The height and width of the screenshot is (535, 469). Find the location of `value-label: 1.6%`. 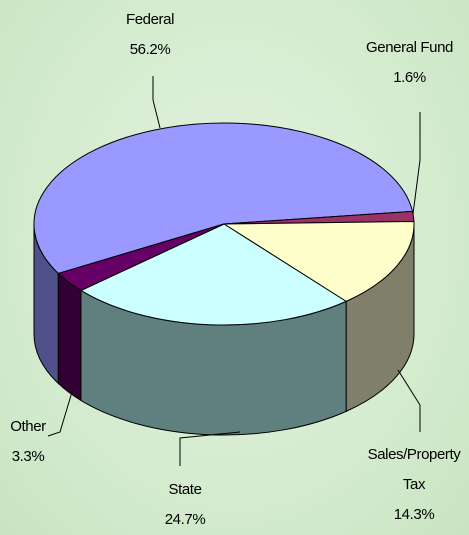

value-label: 1.6% is located at coordinates (409, 77).